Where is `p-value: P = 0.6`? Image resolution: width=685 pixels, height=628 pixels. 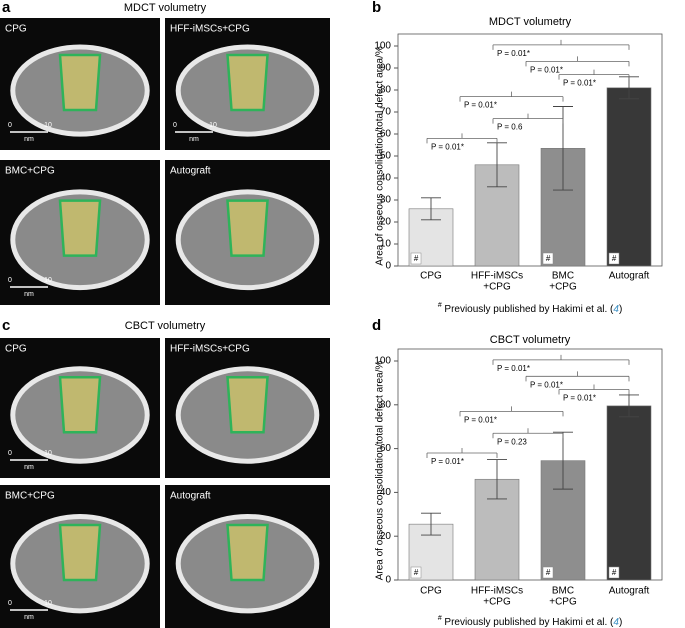 p-value: P = 0.6 is located at coordinates (510, 127).